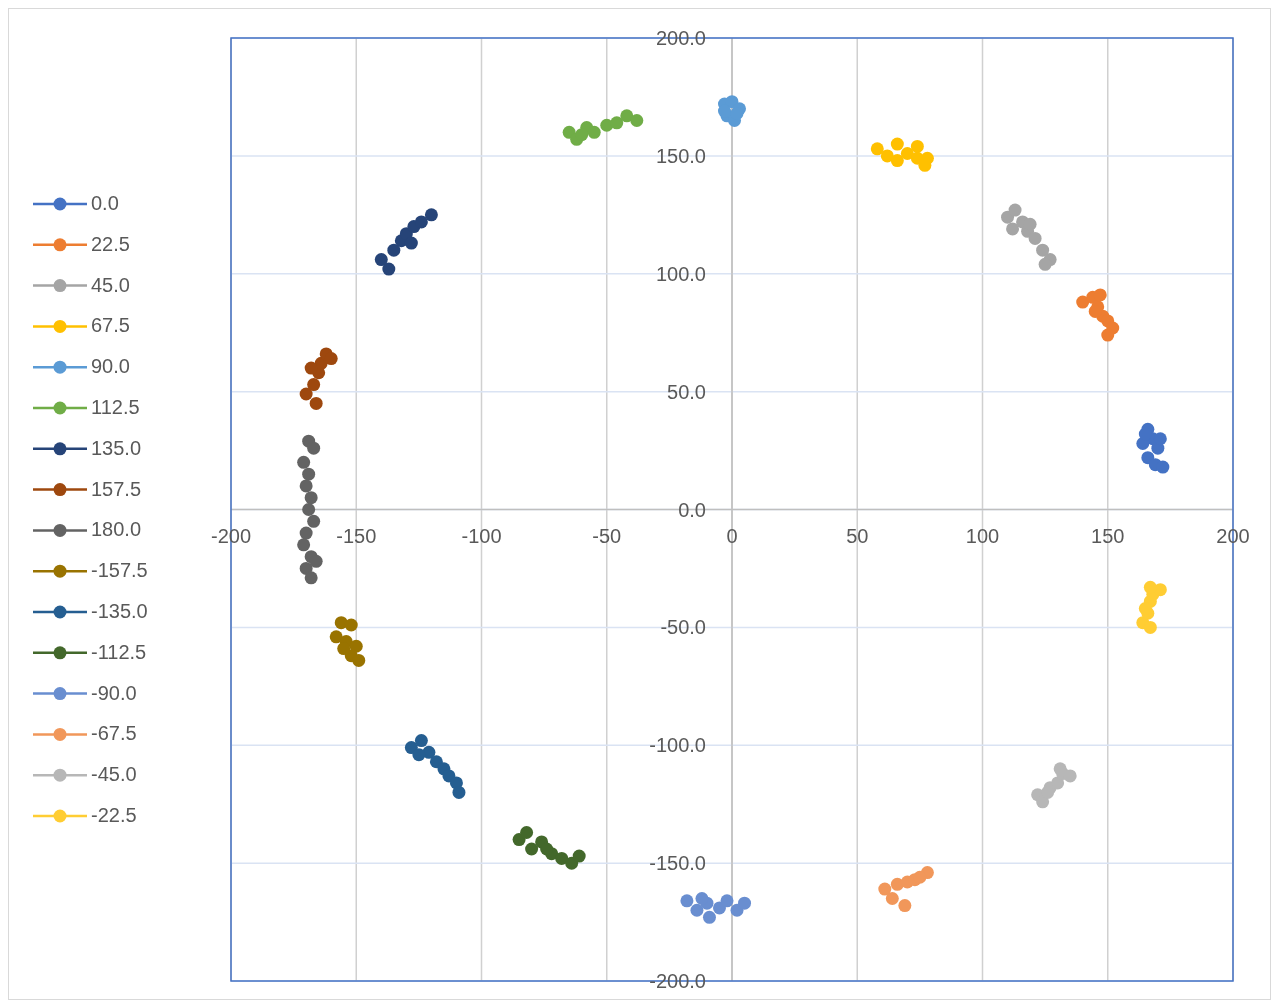 The width and height of the screenshot is (1279, 1008). Describe the element at coordinates (1108, 535) in the screenshot. I see `x-tick-label: 150` at that location.